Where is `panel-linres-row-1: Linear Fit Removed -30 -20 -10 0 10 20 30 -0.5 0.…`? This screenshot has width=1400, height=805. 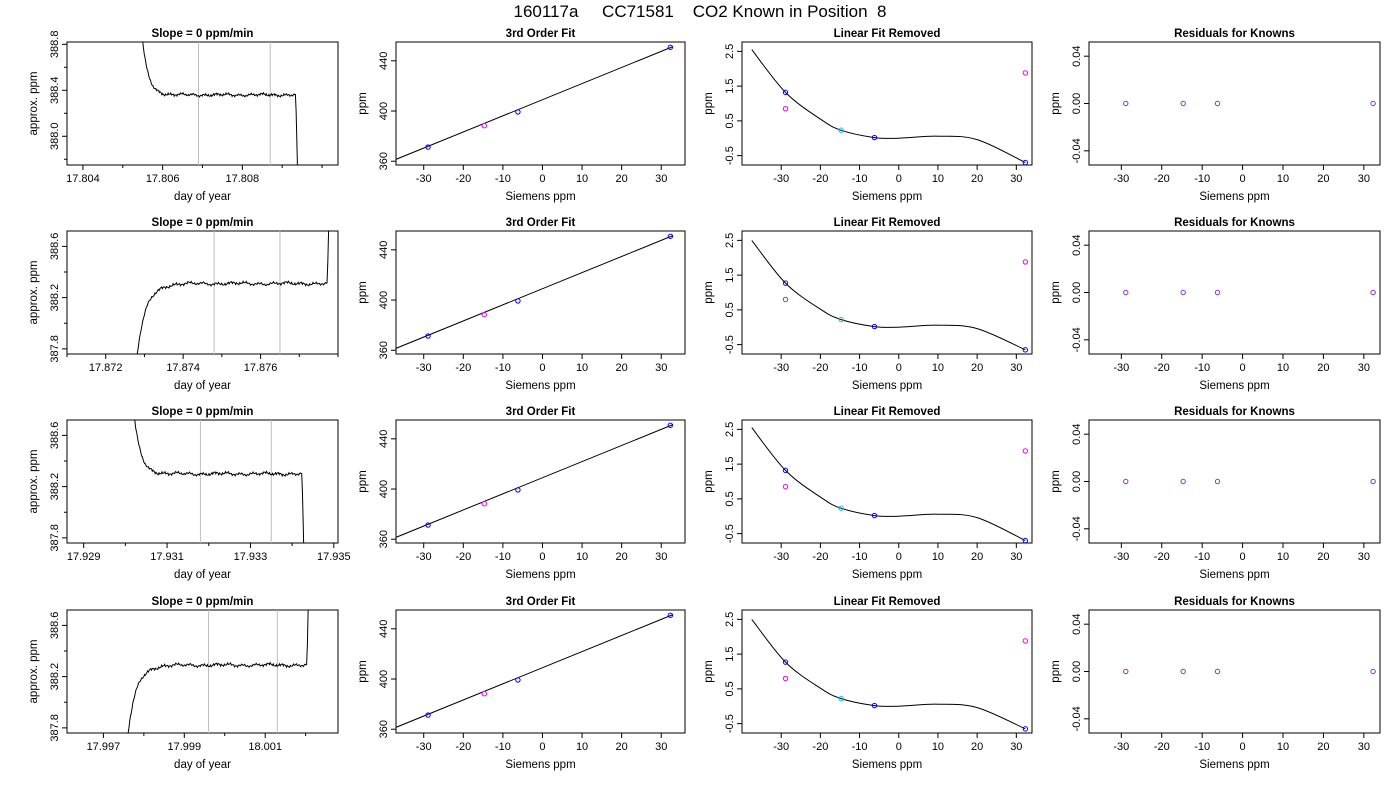 panel-linres-row-1: Linear Fit Removed -30 -20 -10 0 10 20 30 -0.5 0.… is located at coordinates (868, 115).